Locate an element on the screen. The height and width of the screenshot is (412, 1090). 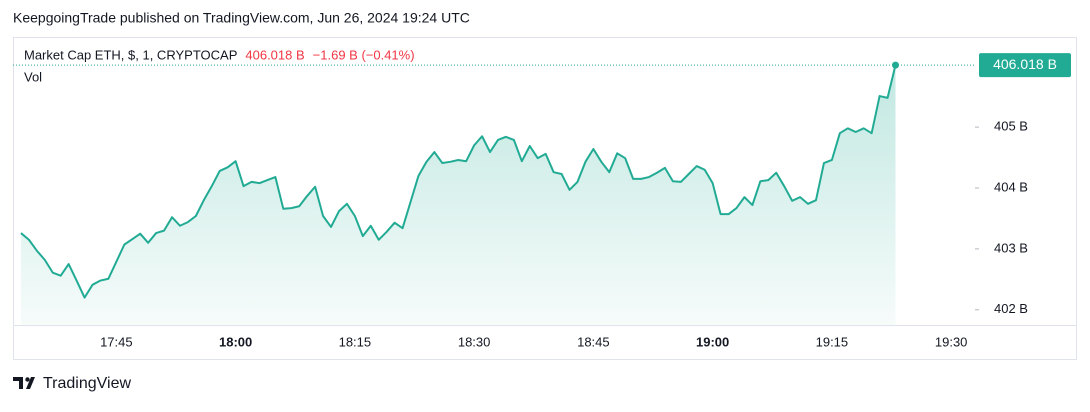
x-tick-label: 17:45 is located at coordinates (116, 341).